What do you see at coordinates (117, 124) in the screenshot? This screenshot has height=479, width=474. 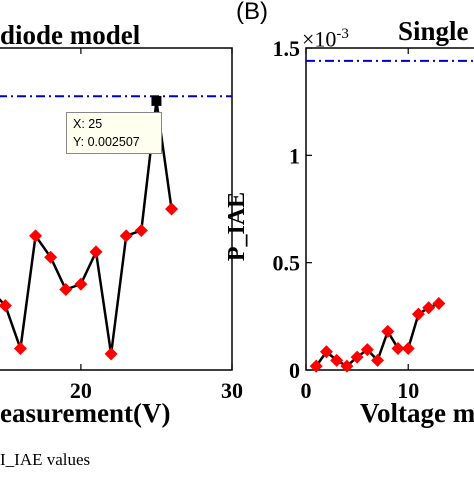 I see `datatip-x: X: 25` at bounding box center [117, 124].